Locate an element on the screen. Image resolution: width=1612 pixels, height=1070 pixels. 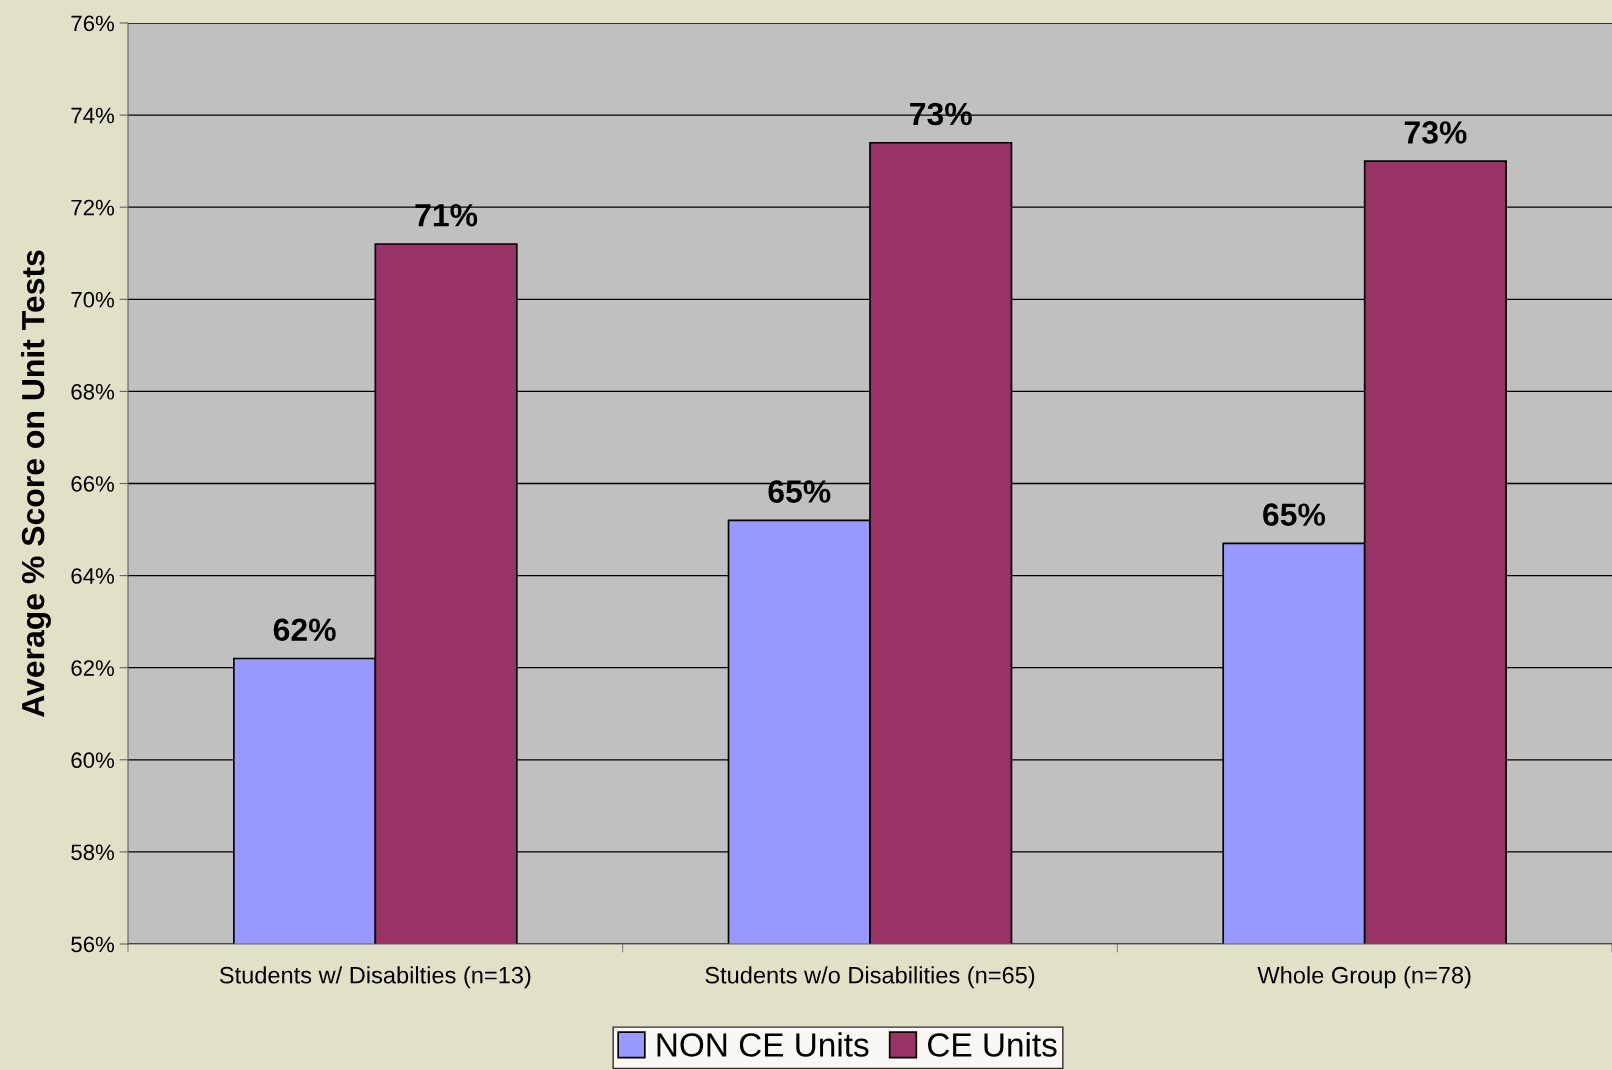
y-tick-label: 70% is located at coordinates (93, 299).